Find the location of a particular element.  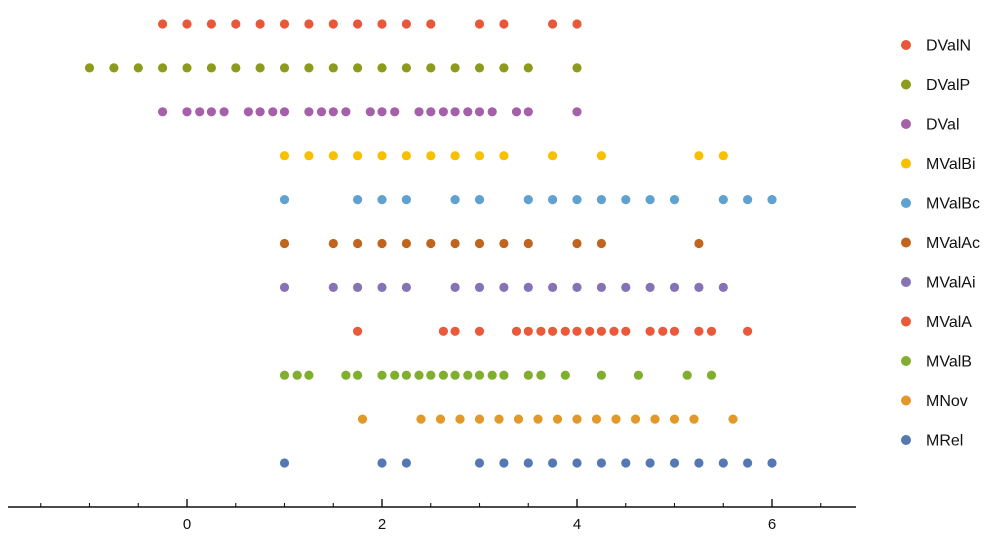

series-dvaln is located at coordinates (370, 24).